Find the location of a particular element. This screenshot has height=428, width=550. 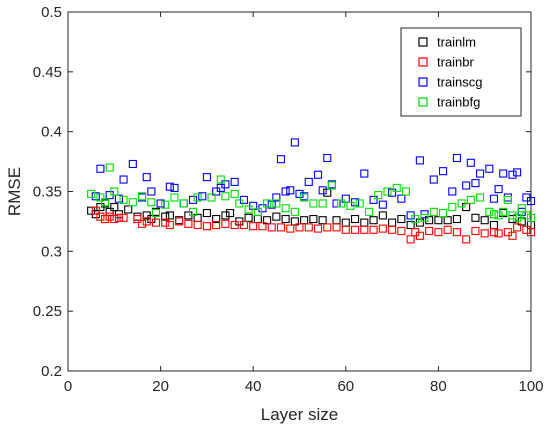

y-tick-label: 0.45 is located at coordinates (47, 72).